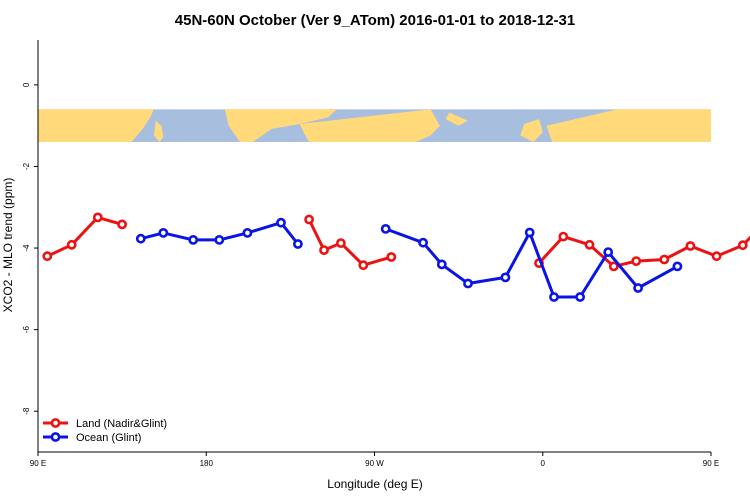  I want to click on y-tick-label: -8, so click(26, 411).